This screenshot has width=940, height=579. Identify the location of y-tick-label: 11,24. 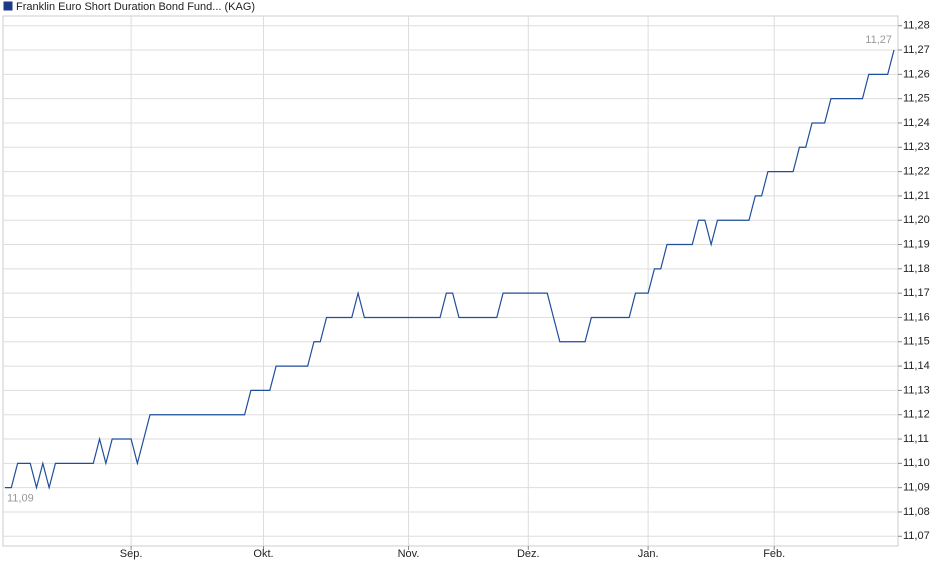
(916, 123).